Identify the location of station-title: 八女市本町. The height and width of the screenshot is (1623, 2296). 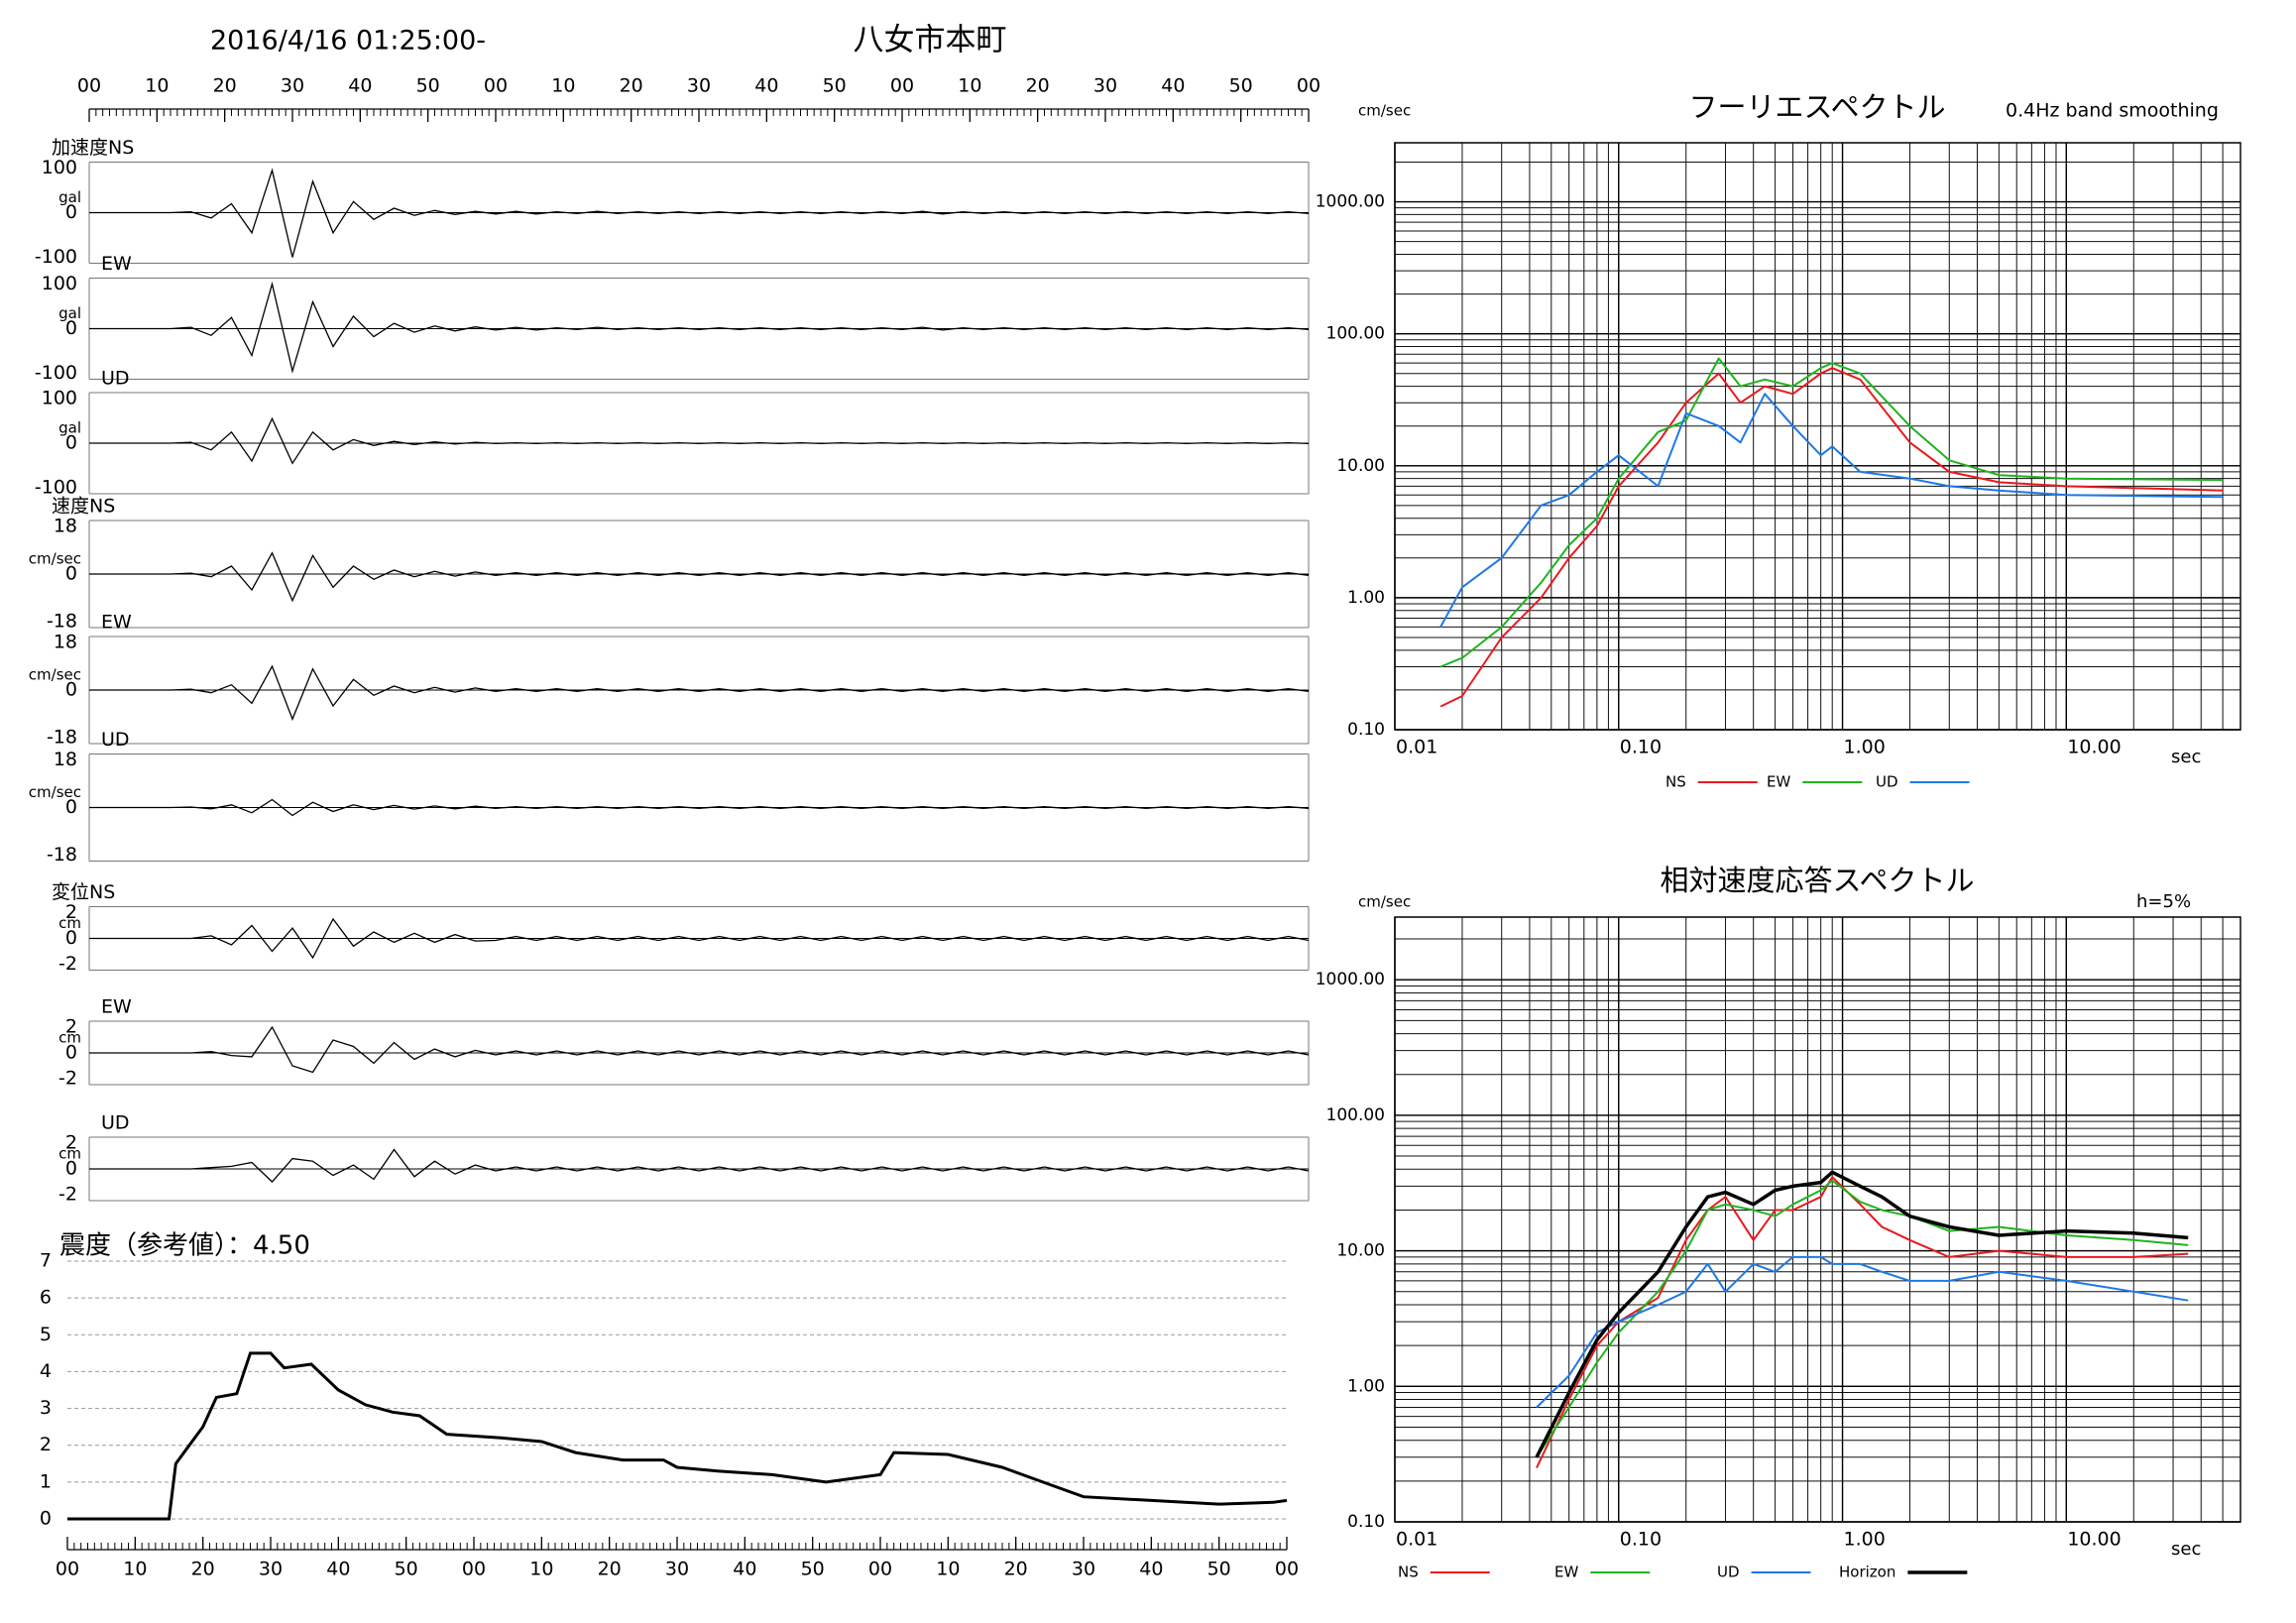
(931, 40).